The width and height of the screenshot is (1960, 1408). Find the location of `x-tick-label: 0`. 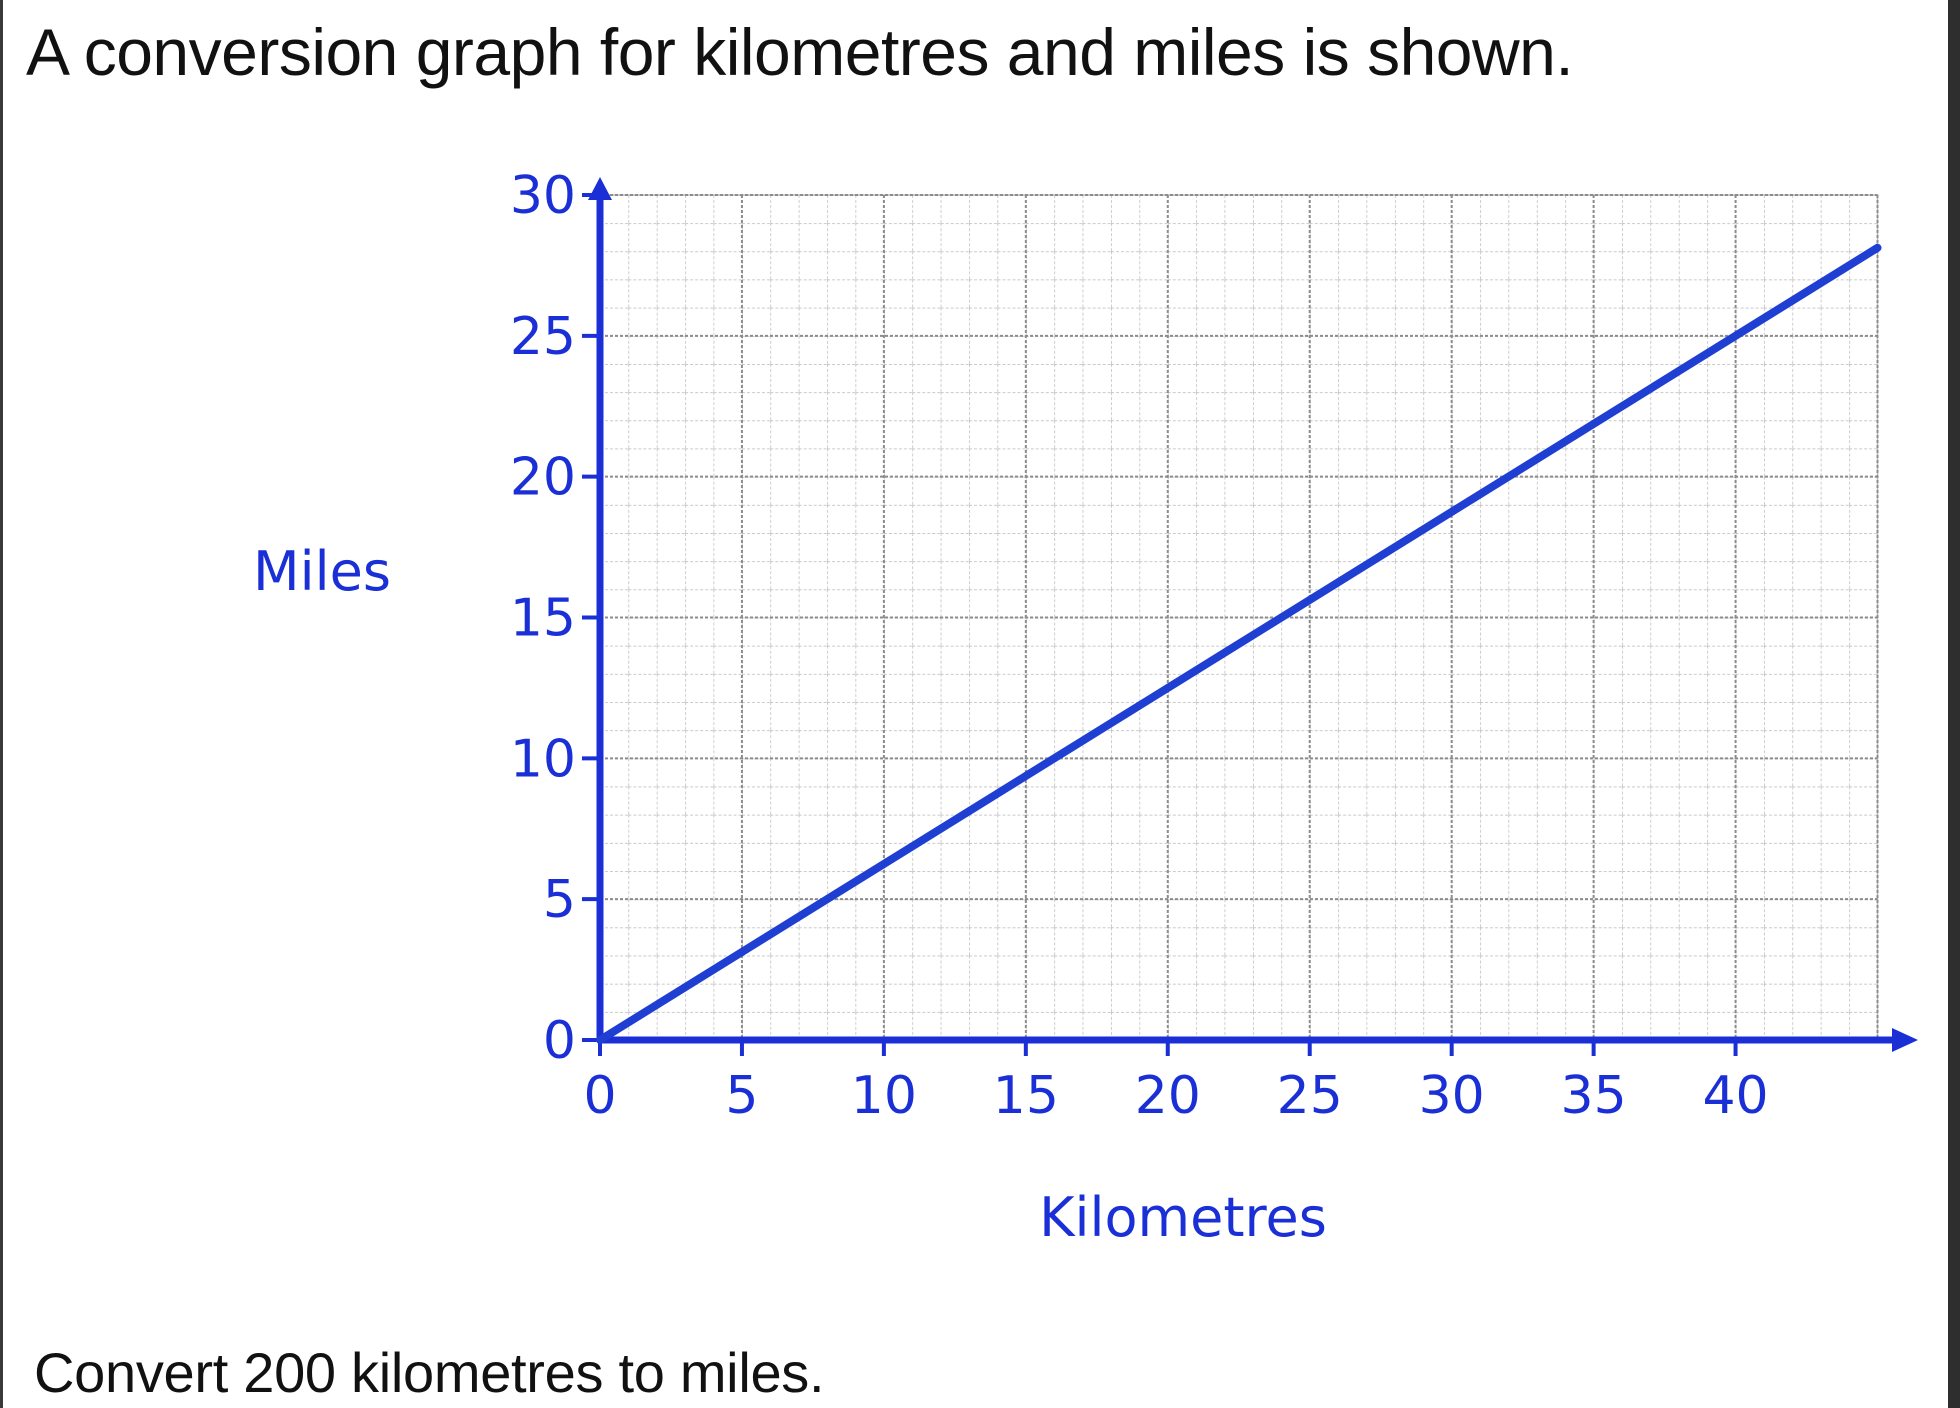

x-tick-label: 0 is located at coordinates (599, 1096).